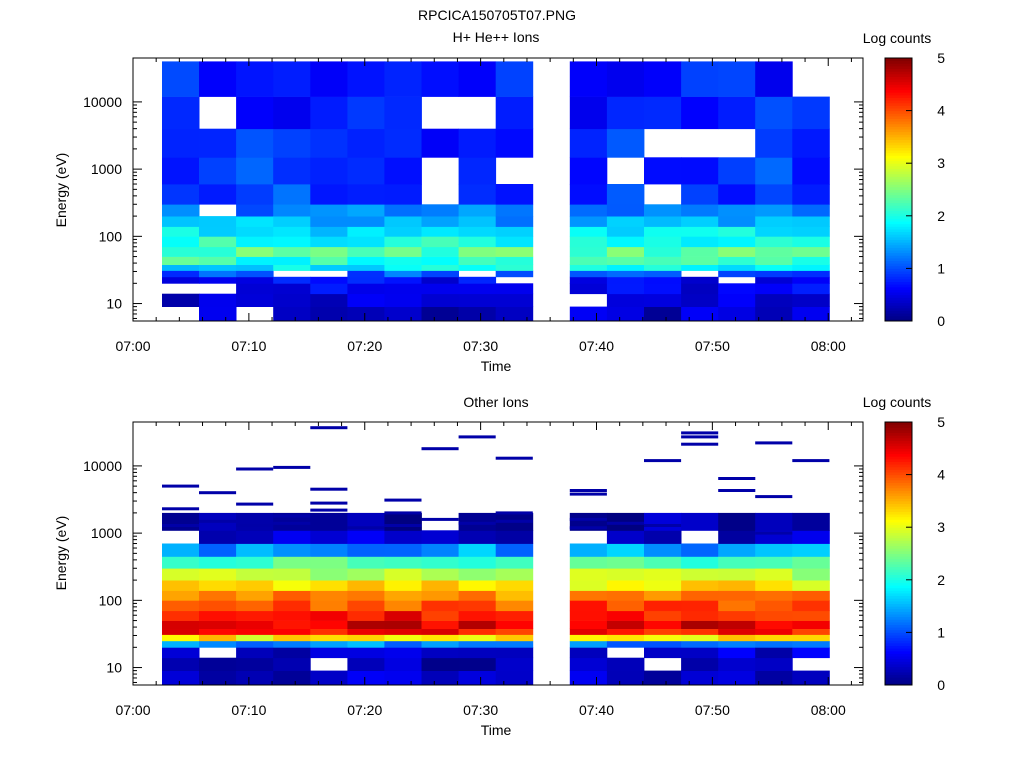  What do you see at coordinates (111, 236) in the screenshot?
I see `y-tick-label: 100` at bounding box center [111, 236].